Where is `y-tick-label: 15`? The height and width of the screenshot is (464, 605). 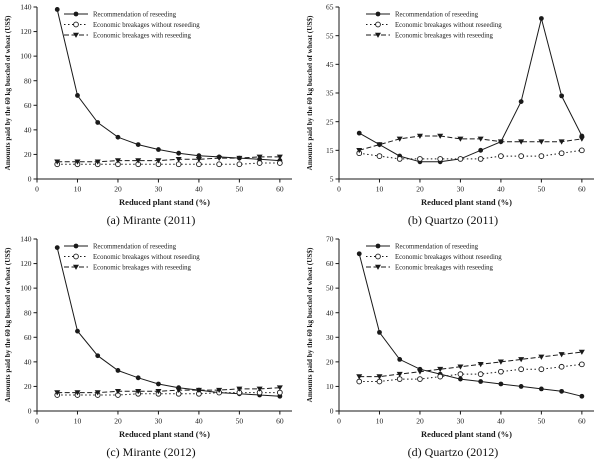
y-tick-label: 15 is located at coordinates (330, 150).